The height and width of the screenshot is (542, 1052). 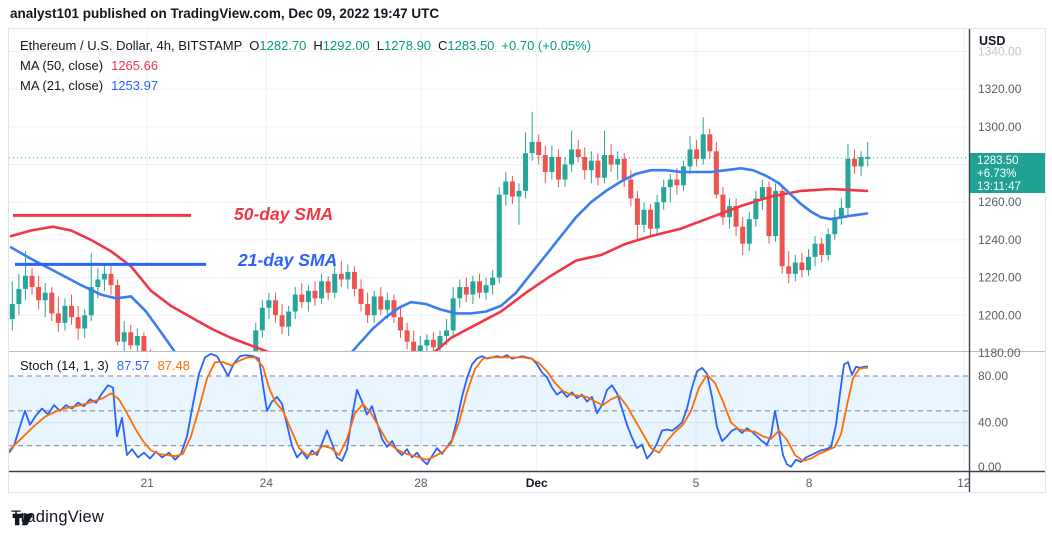 I want to click on price-tick: 1240.00, so click(x=1000, y=240).